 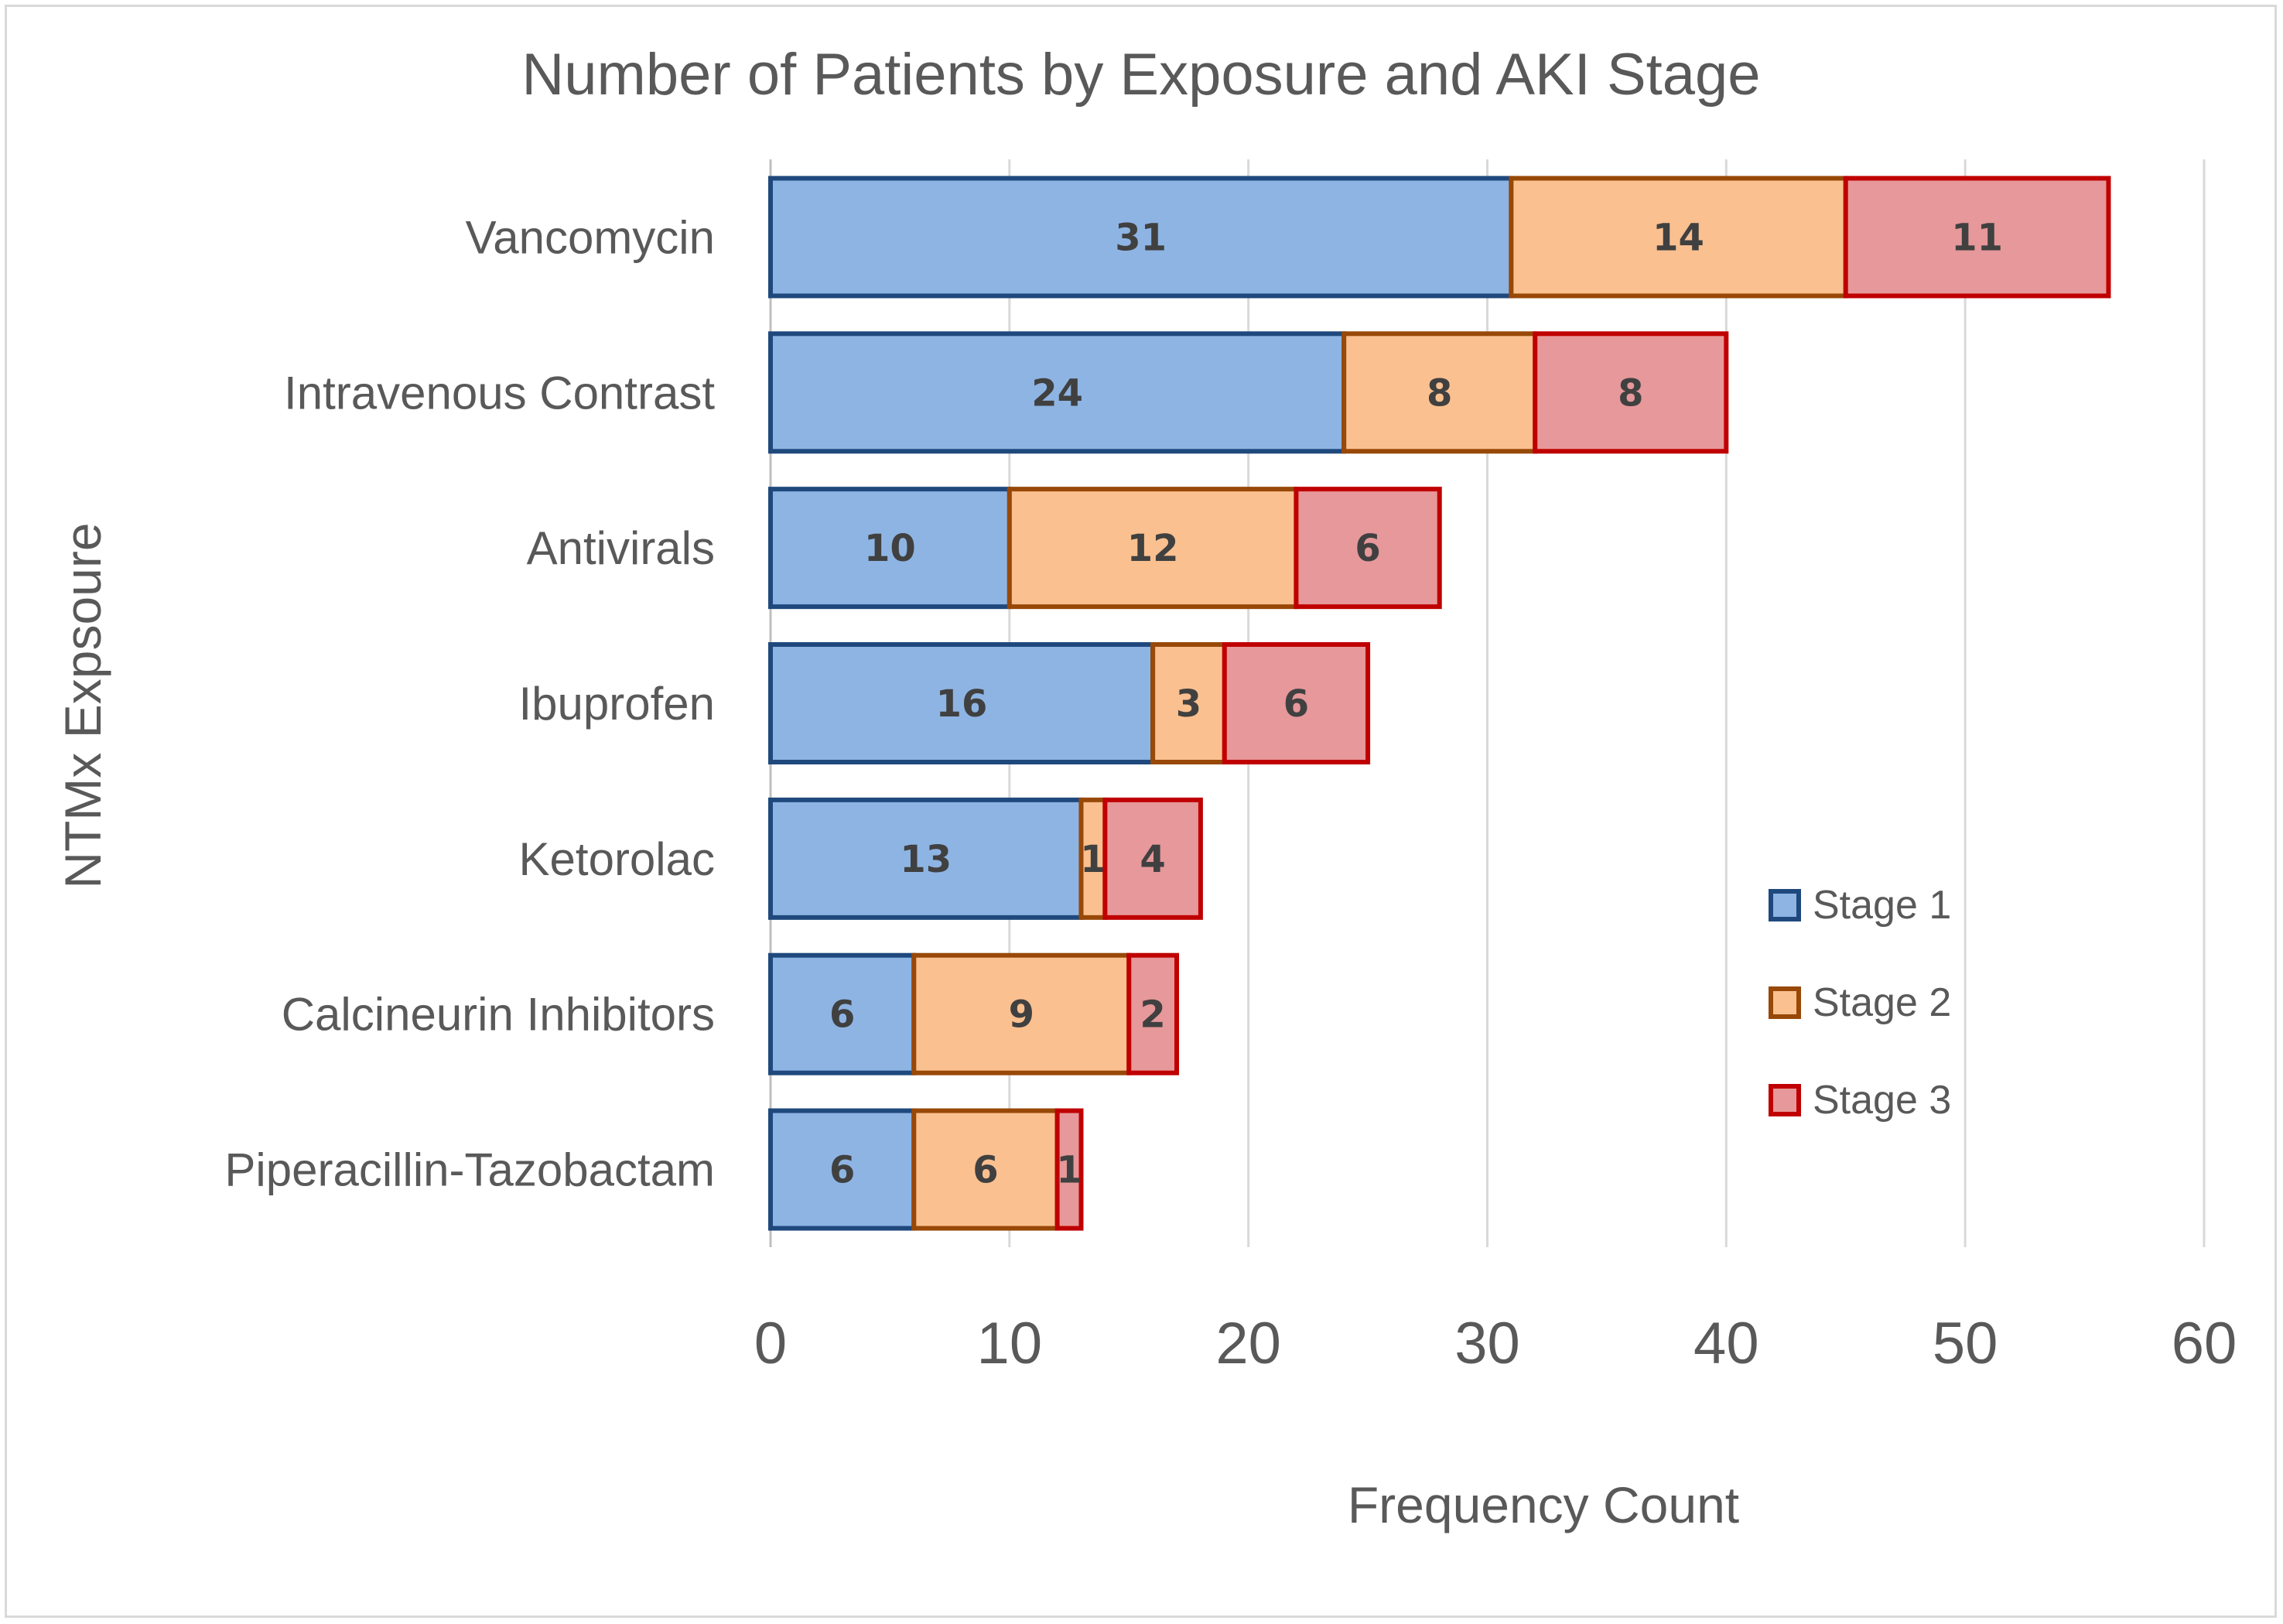 I want to click on x-tick-label: 50, so click(x=1965, y=1343).